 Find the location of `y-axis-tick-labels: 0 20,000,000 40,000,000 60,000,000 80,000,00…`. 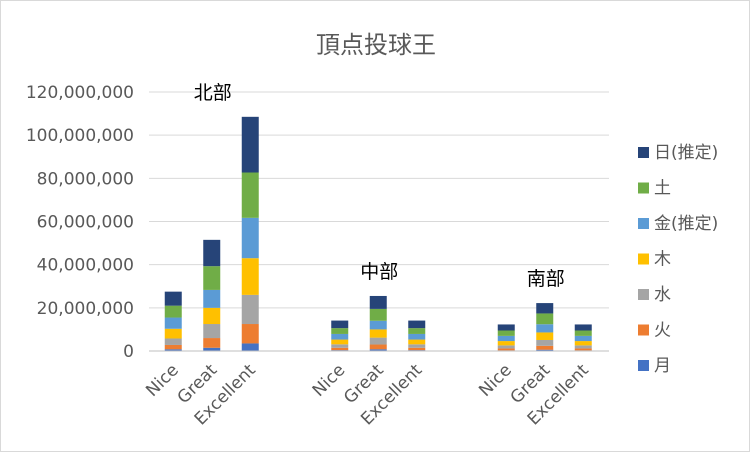

y-axis-tick-labels: 0 20,000,000 40,000,000 60,000,000 80,000,00… is located at coordinates (80, 222).